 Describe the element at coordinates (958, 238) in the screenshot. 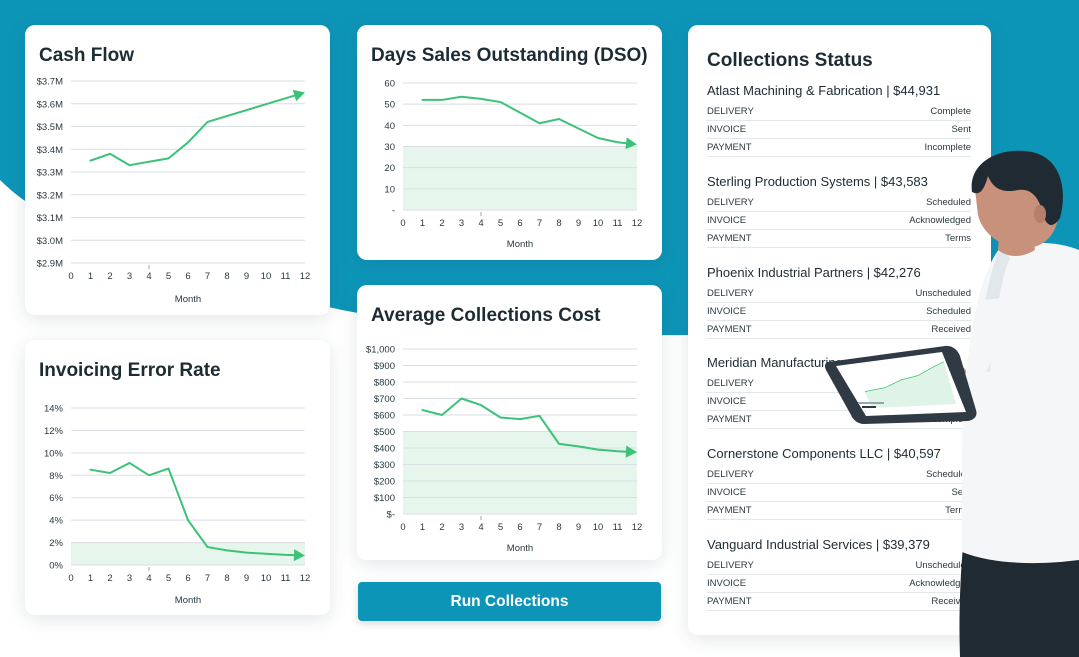

I see `status-value: Terms` at that location.